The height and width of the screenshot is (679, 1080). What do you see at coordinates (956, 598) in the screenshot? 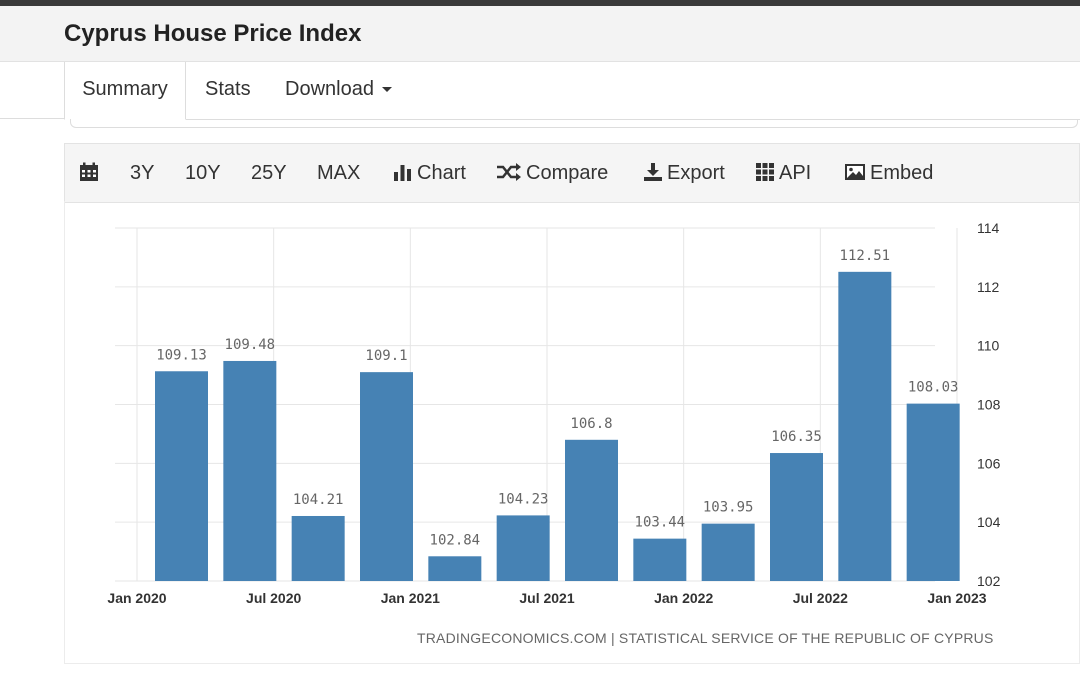
I see `x-tick-label: Jan 2023` at bounding box center [956, 598].